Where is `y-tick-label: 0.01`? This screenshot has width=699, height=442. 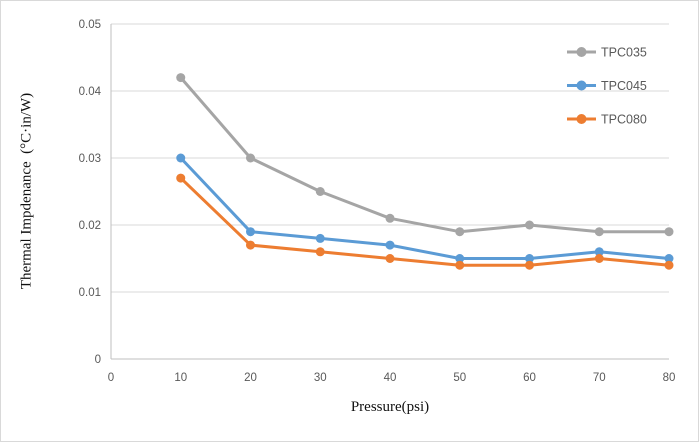
y-tick-label: 0.01 is located at coordinates (90, 293).